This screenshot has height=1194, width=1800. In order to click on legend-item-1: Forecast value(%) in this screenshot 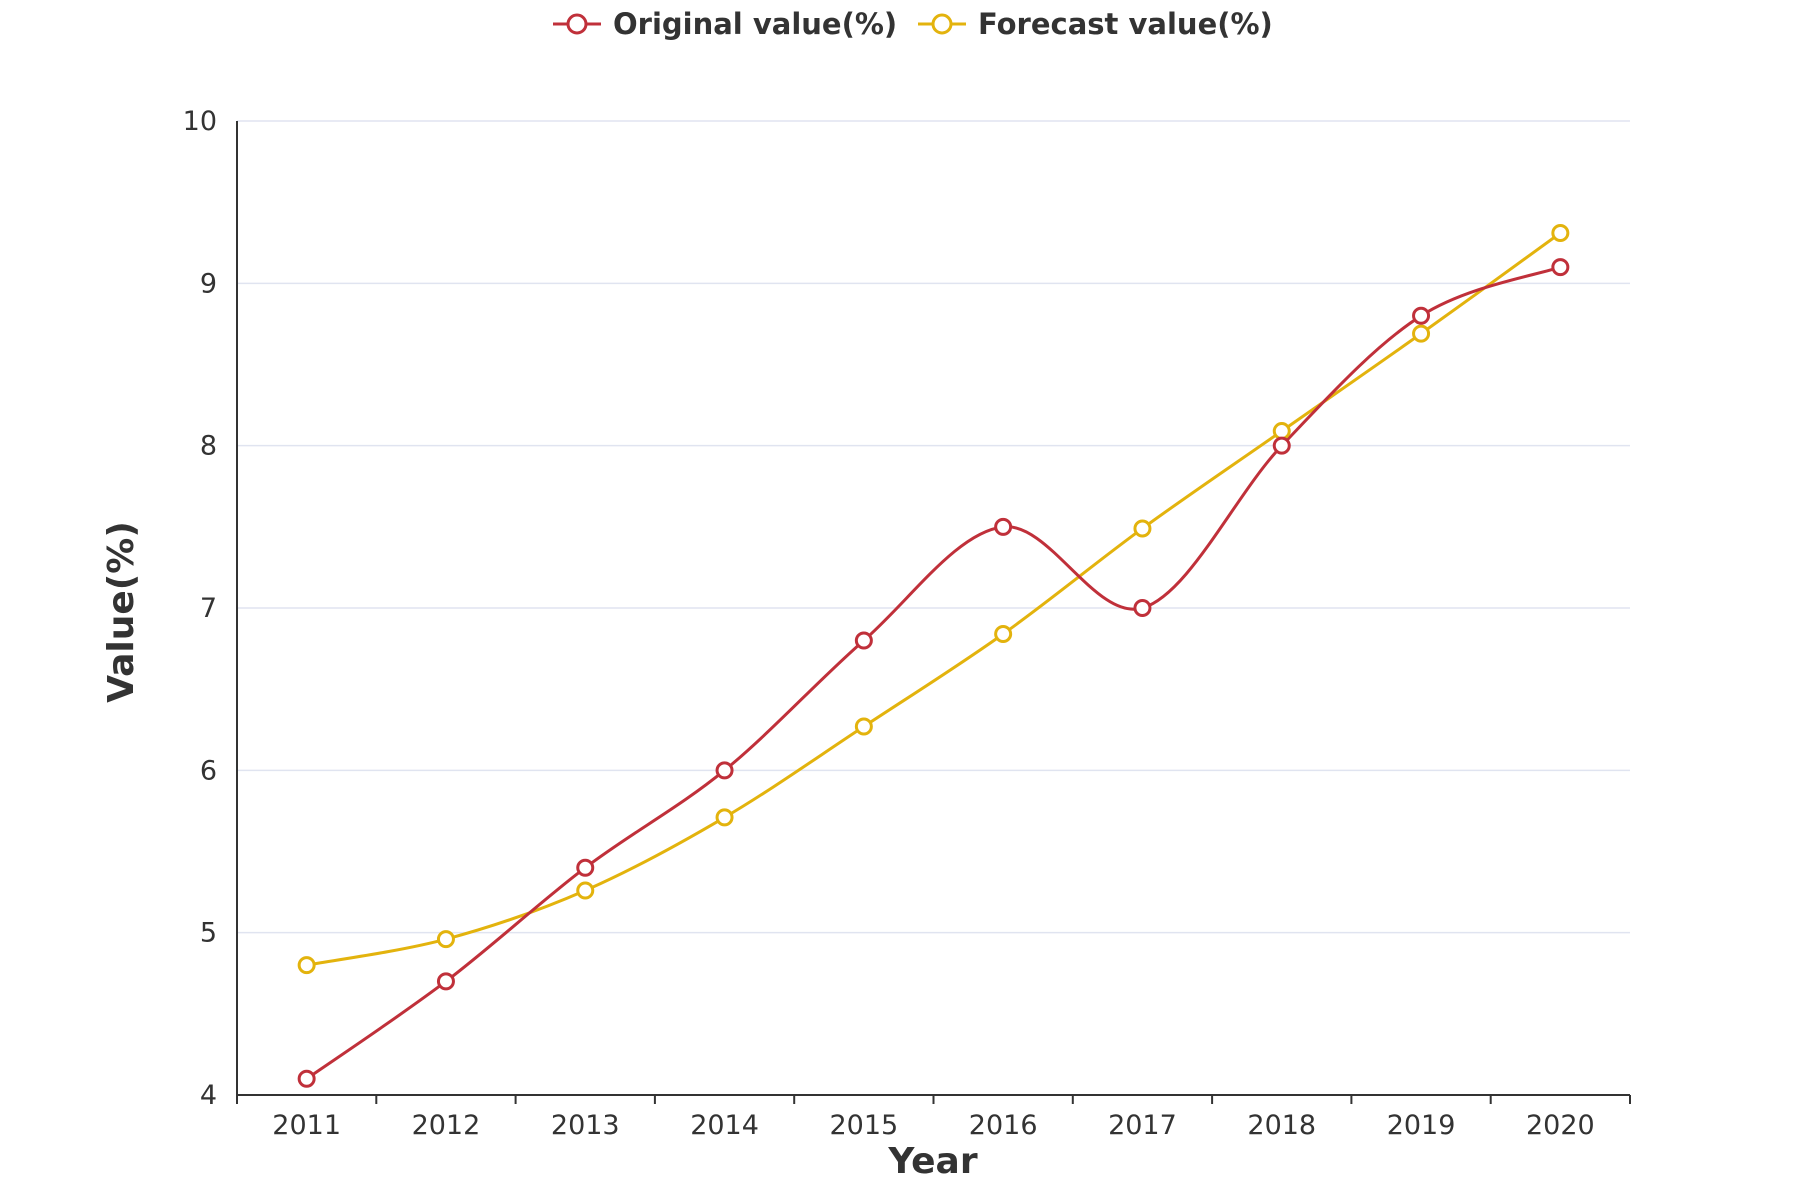, I will do `click(1095, 24)`.